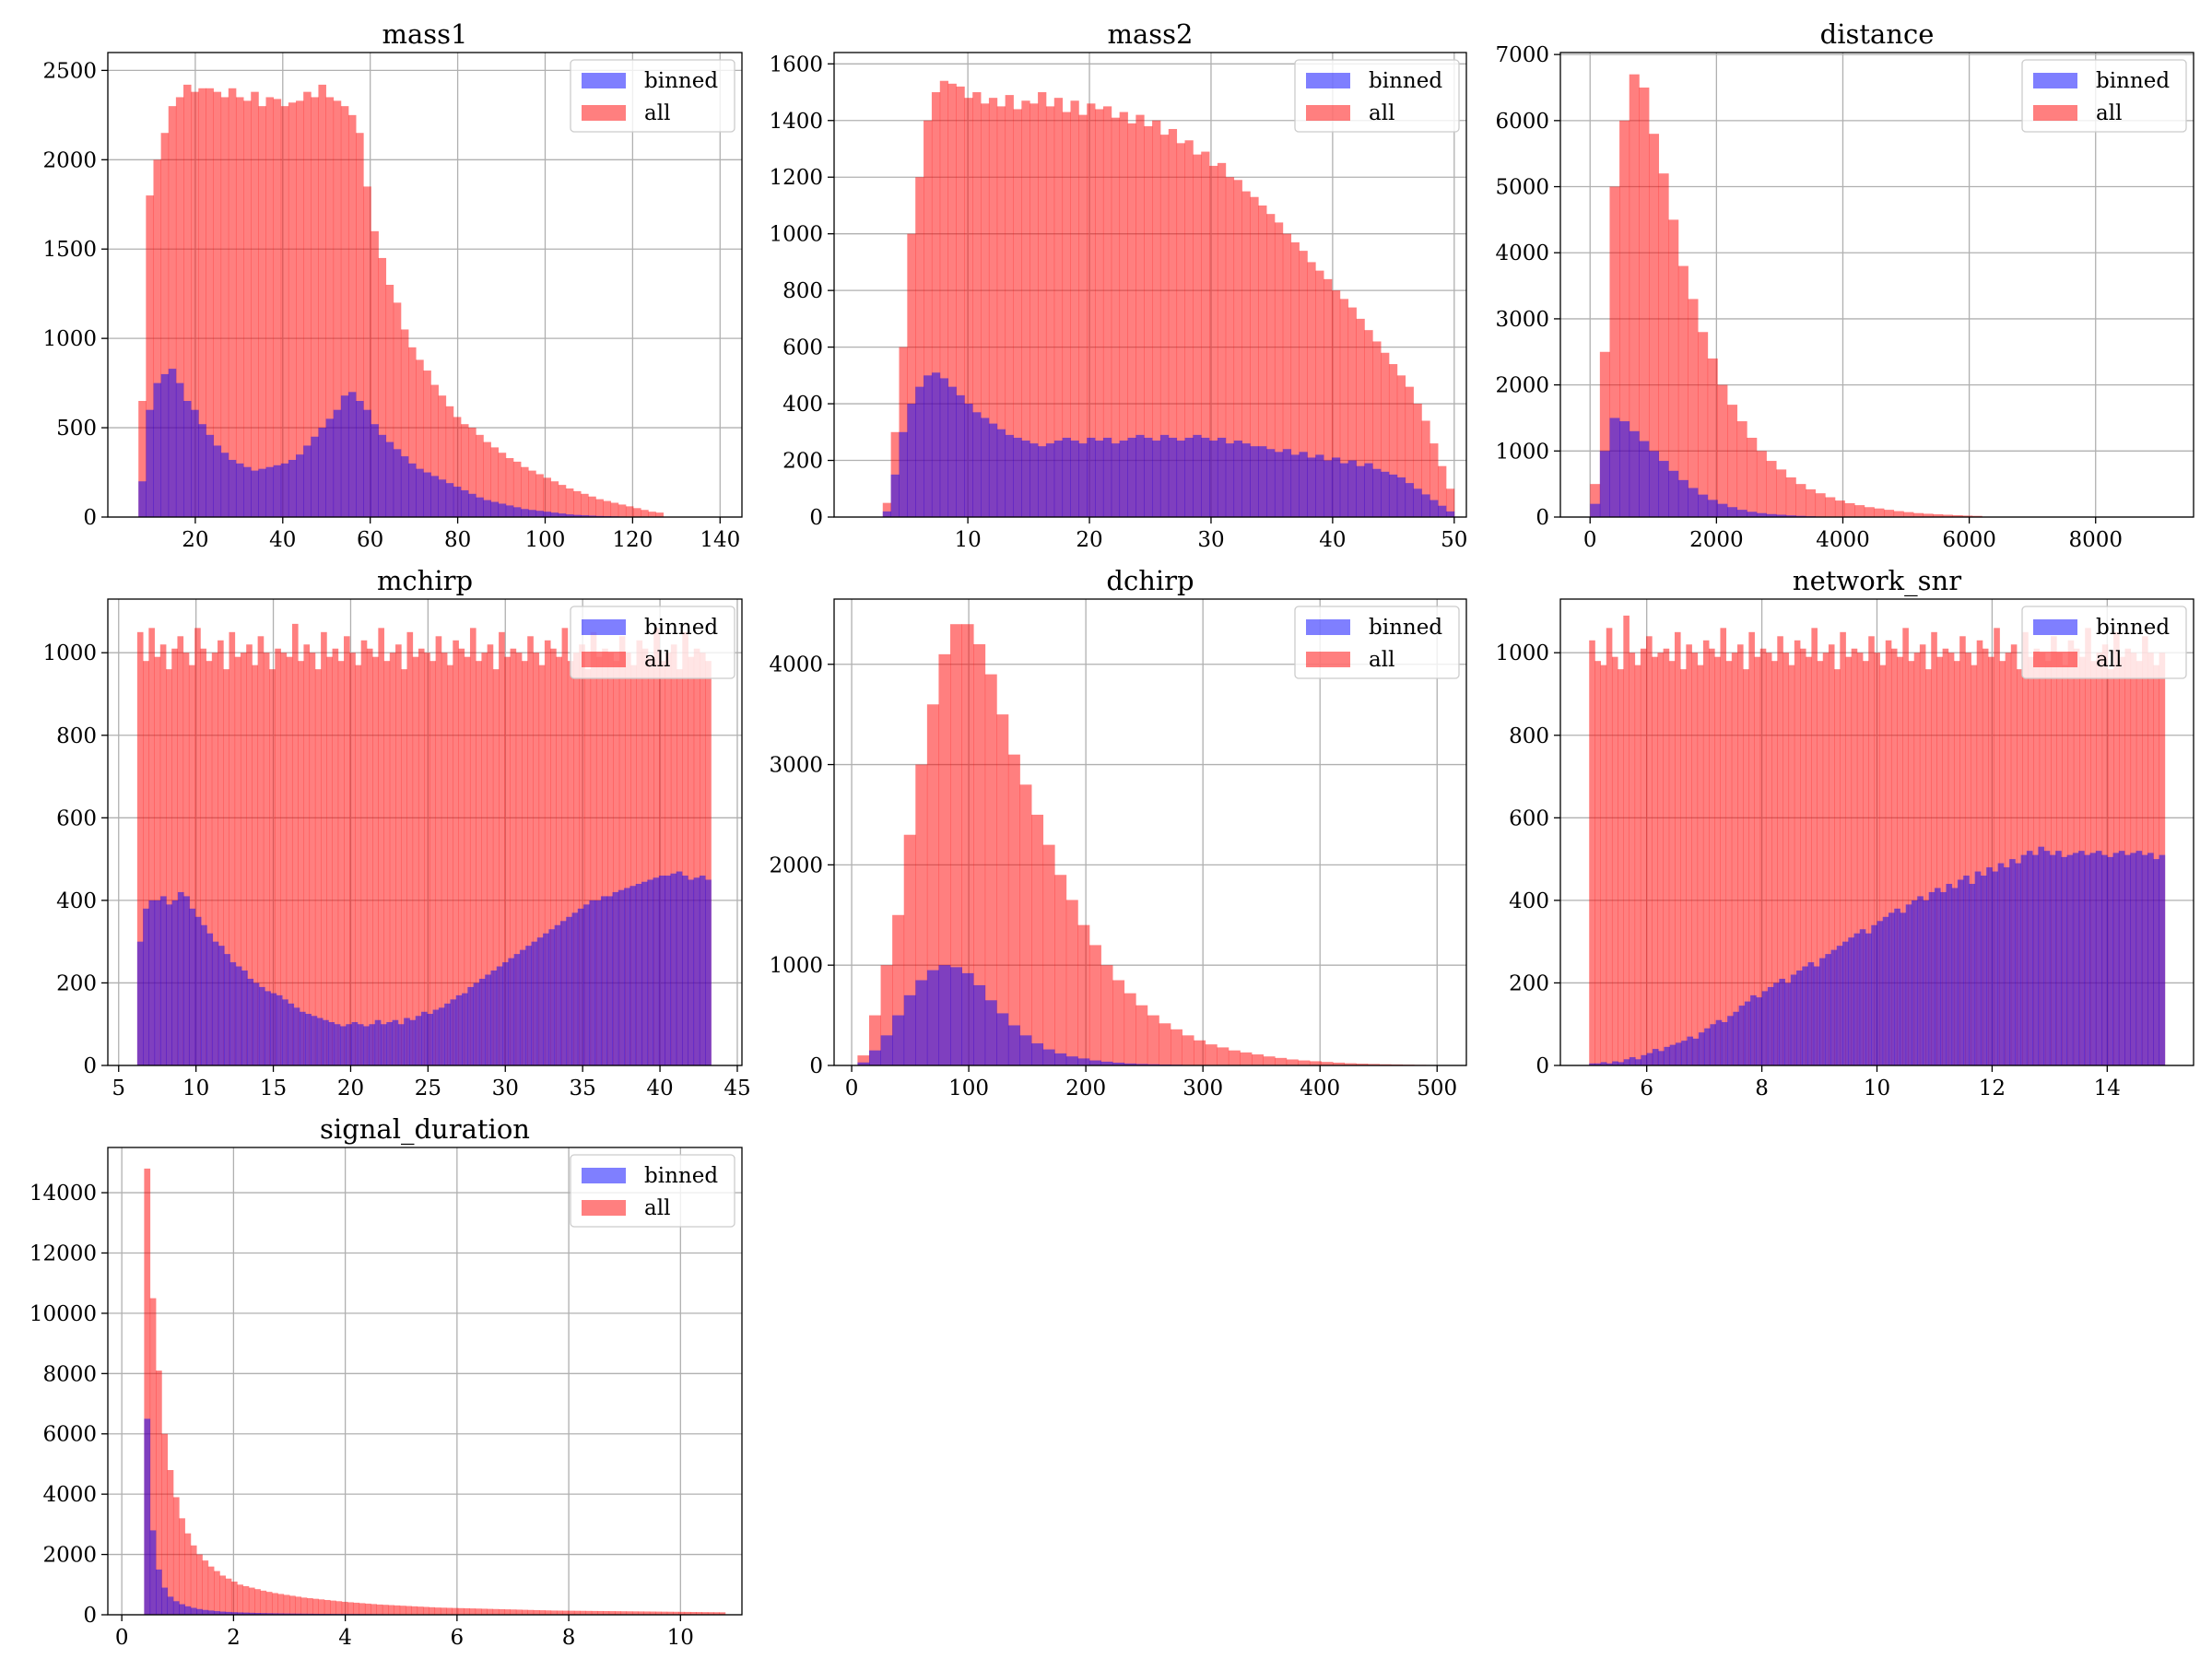 The height and width of the screenshot is (1659, 2212). What do you see at coordinates (1876, 285) in the screenshot?
I see `axes-frame` at bounding box center [1876, 285].